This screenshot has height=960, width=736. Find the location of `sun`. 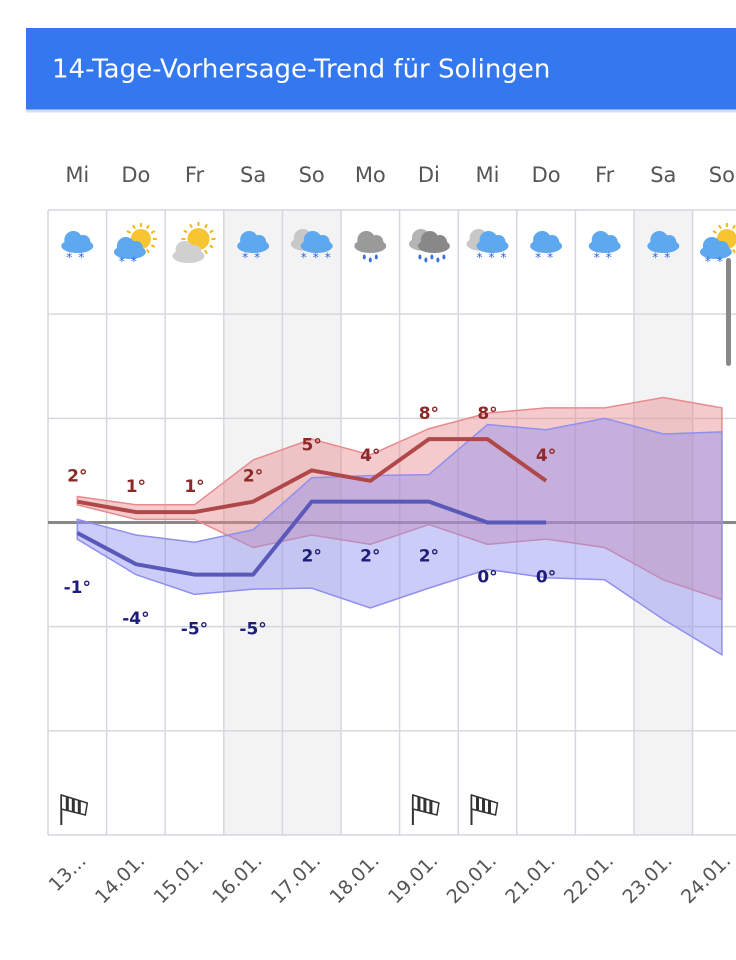

sun is located at coordinates (198, 239).